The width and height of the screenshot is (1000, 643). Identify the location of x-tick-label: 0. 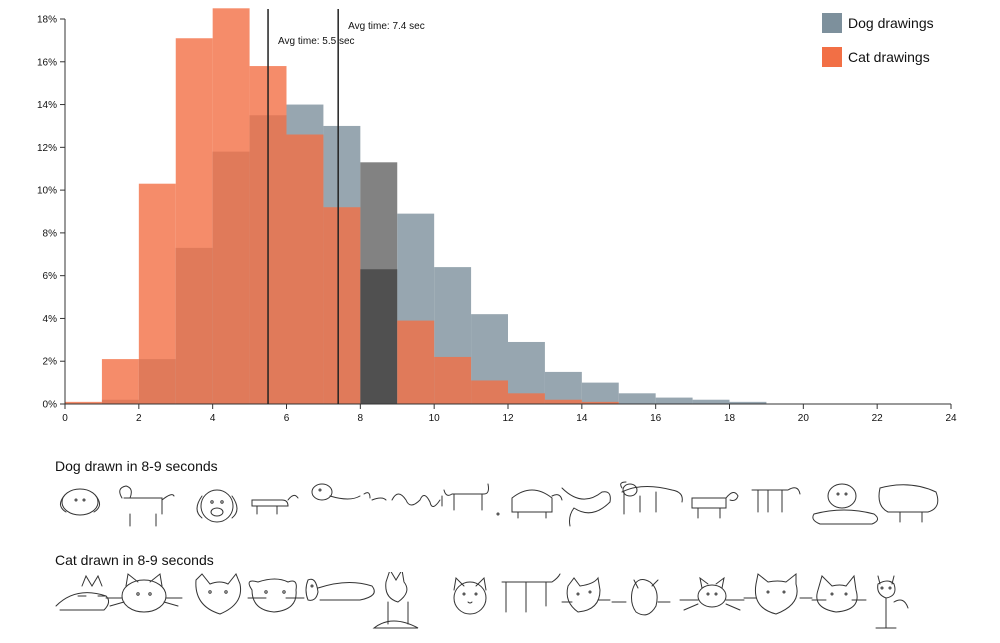
(65, 418).